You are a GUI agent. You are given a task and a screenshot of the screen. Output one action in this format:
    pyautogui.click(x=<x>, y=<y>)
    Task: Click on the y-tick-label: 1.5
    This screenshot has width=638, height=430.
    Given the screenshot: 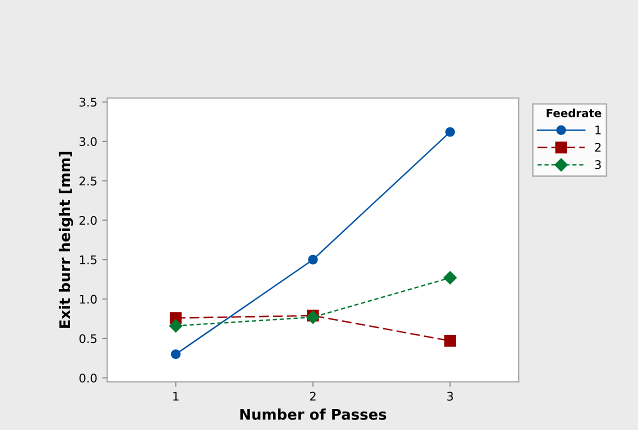 What is the action you would take?
    pyautogui.click(x=88, y=260)
    